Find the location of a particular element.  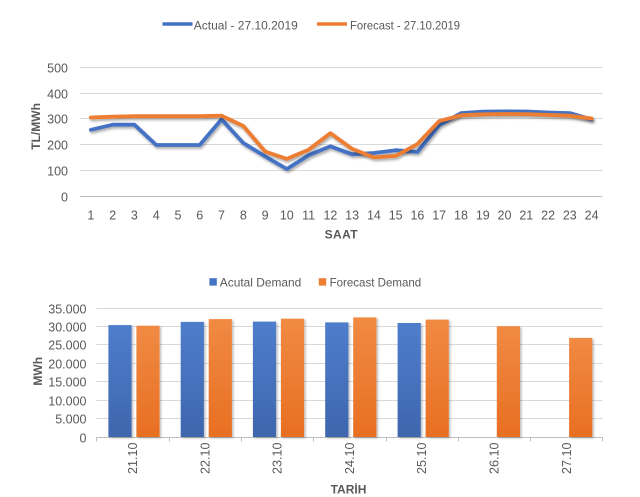

svg-text: 12 is located at coordinates (330, 215).